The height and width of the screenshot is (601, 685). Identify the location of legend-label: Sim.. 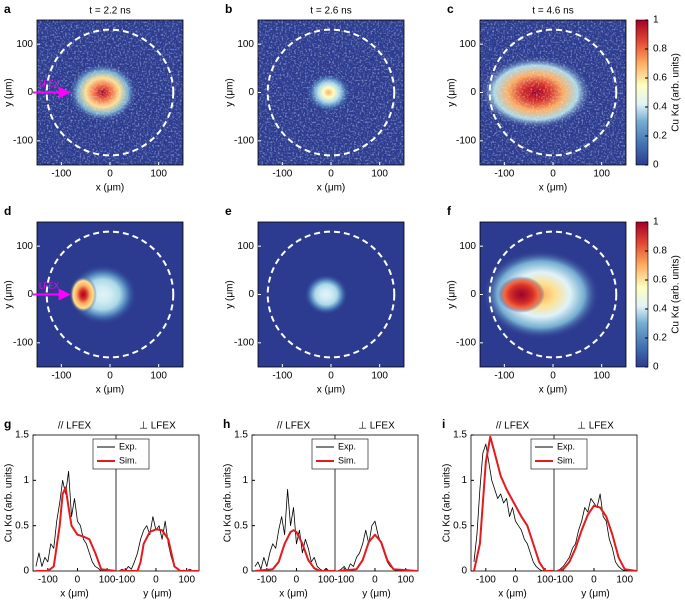
(566, 460).